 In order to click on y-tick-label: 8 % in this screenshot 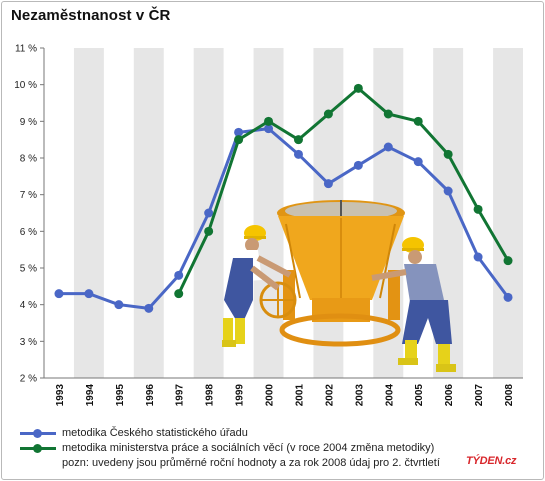, I will do `click(28, 159)`.